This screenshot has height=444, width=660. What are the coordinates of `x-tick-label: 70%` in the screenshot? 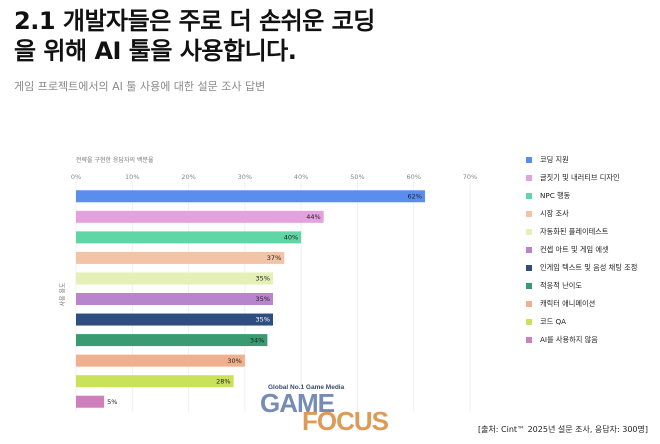 It's located at (470, 177).